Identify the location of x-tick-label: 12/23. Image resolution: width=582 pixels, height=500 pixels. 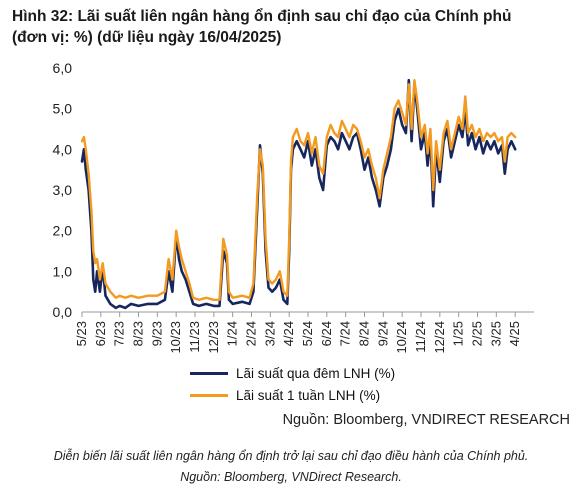
(213, 337).